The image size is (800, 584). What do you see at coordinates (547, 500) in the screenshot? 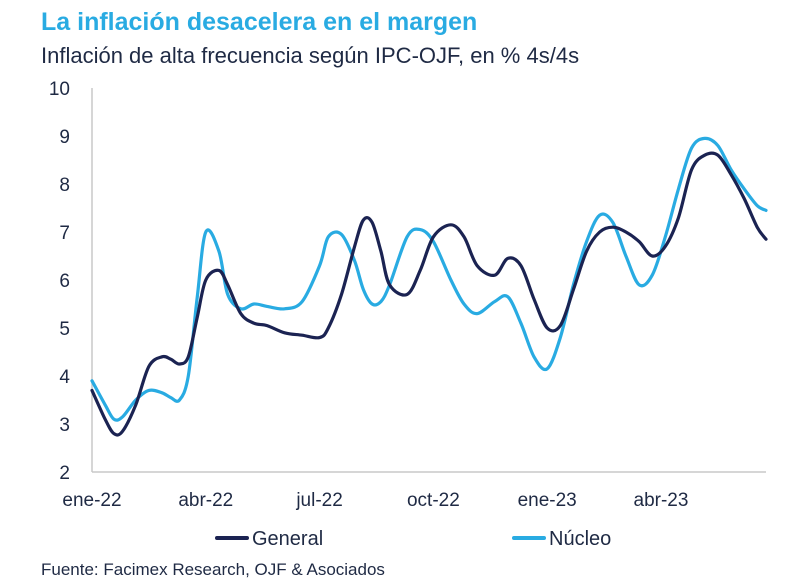
I see `x-tick-label: ene-23` at bounding box center [547, 500].